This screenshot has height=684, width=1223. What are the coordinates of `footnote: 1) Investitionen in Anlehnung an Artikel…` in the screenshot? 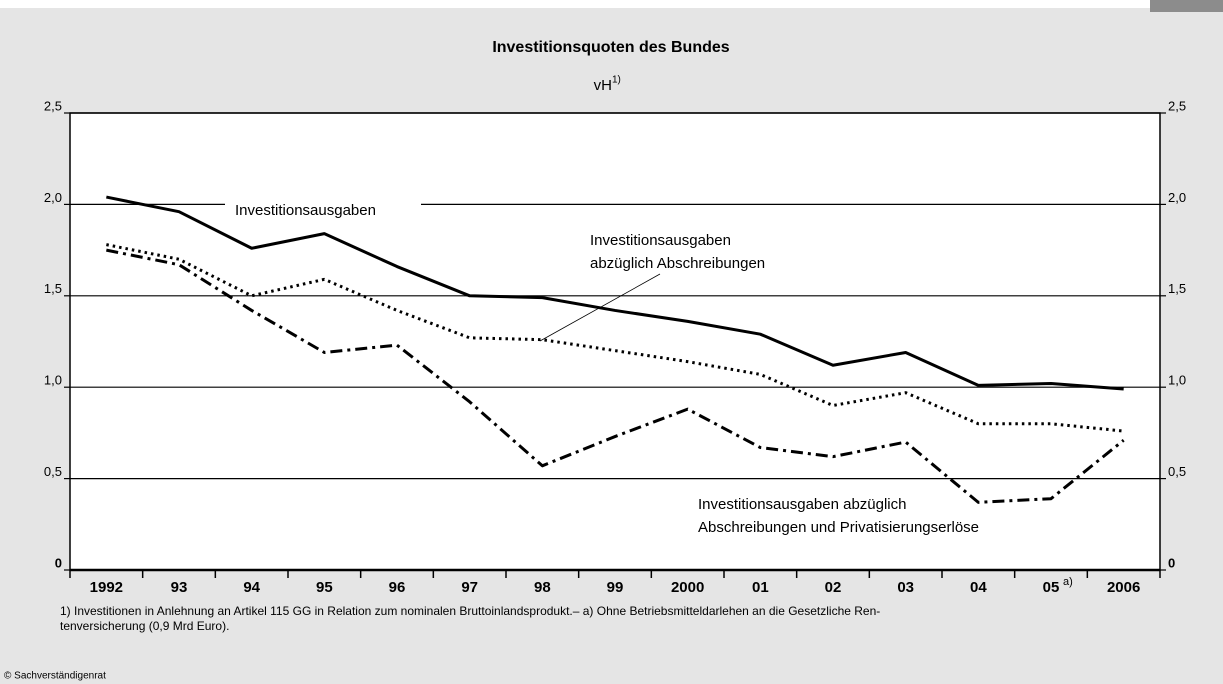 It's located at (470, 611).